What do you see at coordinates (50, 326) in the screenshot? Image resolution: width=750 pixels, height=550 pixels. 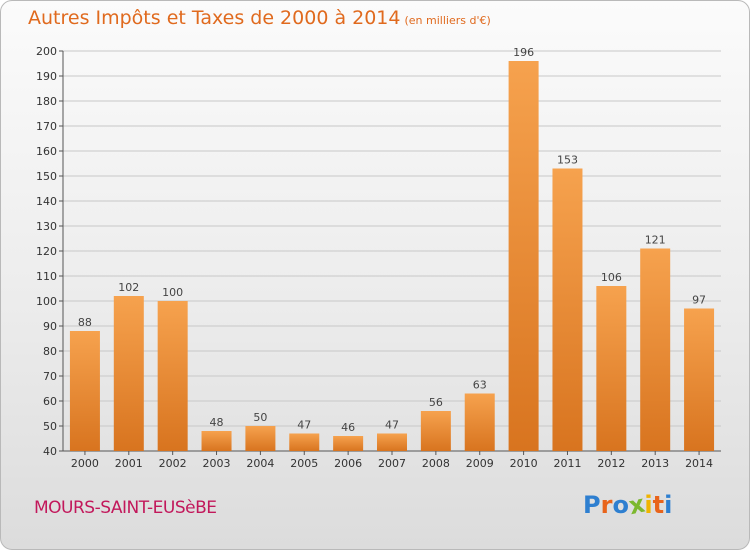 I see `y-tick-label: 90` at bounding box center [50, 326].